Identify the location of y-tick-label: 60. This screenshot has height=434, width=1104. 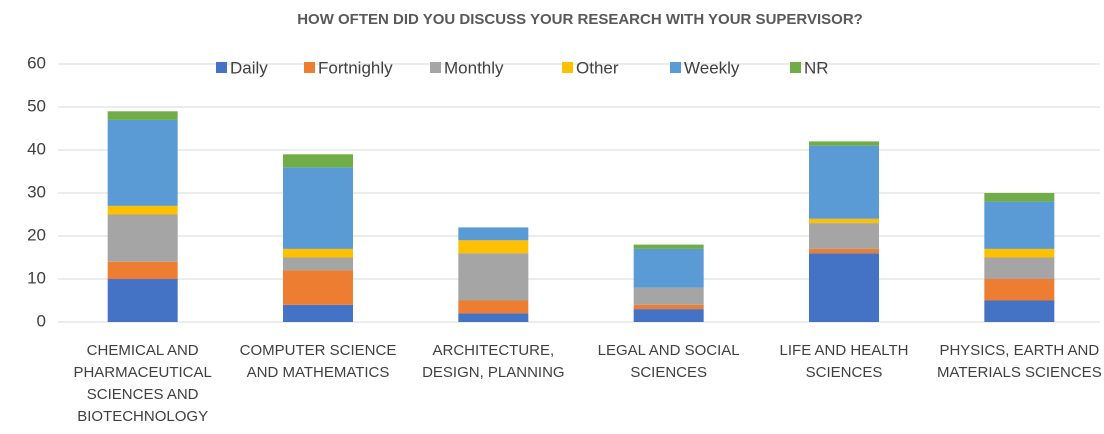
(36, 62).